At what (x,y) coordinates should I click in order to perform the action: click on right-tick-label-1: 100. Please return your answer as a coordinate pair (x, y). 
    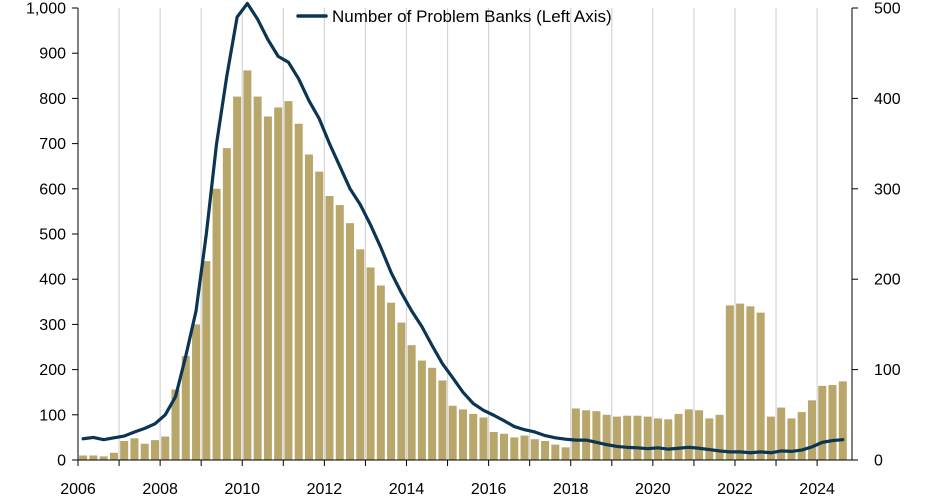
    Looking at the image, I should click on (887, 370).